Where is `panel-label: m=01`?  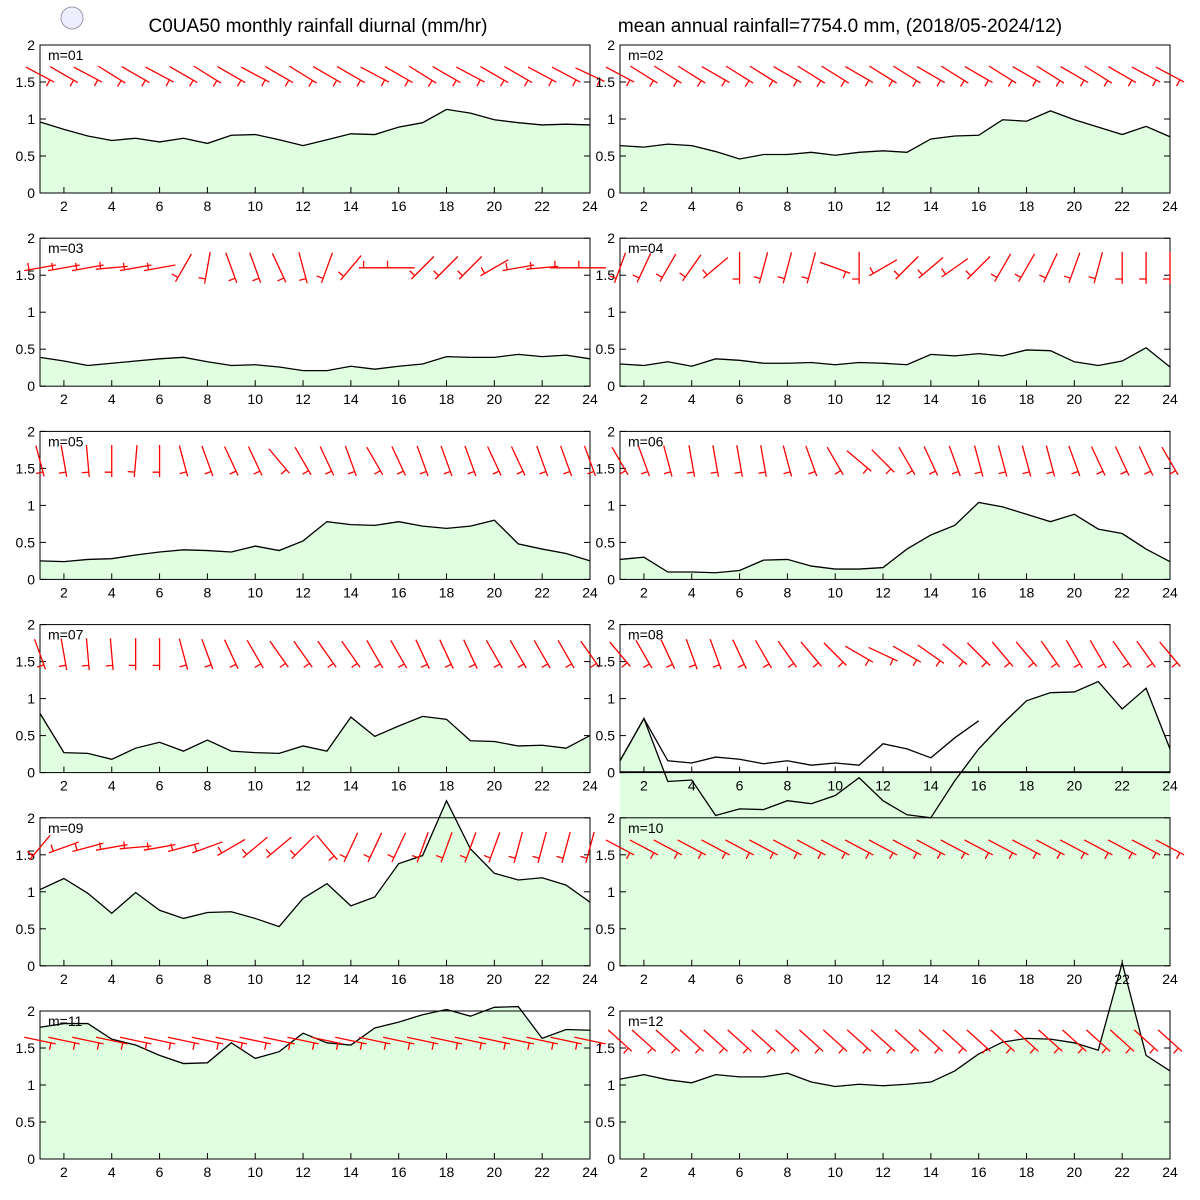 panel-label: m=01 is located at coordinates (66, 55).